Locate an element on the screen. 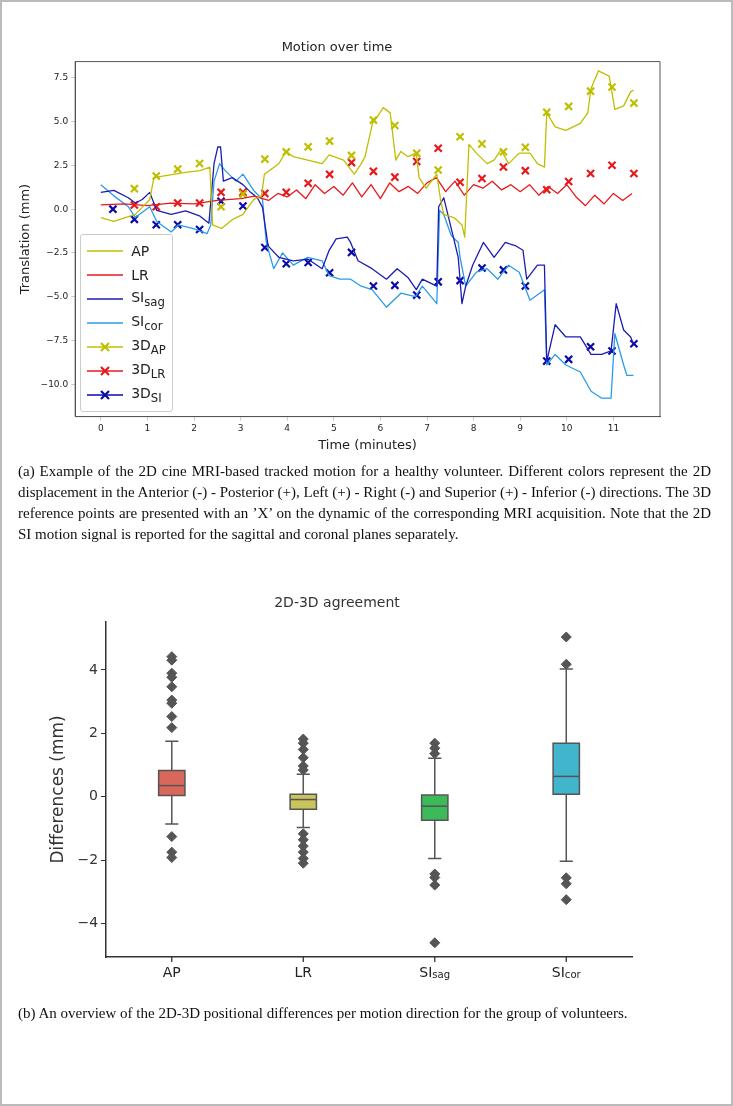  legend-label: SI$_{cor}$ is located at coordinates (147, 322).